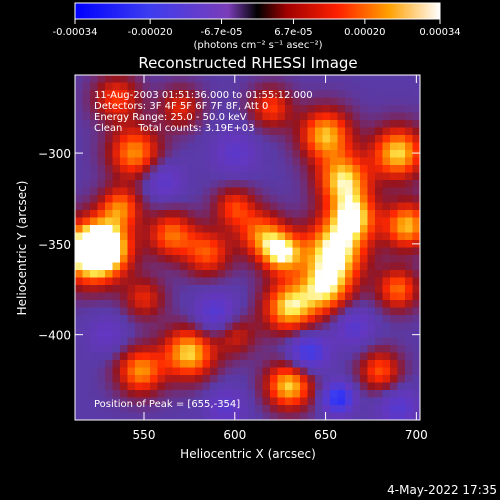  Describe the element at coordinates (54, 154) in the screenshot. I see `y-tick-label: −300` at that location.